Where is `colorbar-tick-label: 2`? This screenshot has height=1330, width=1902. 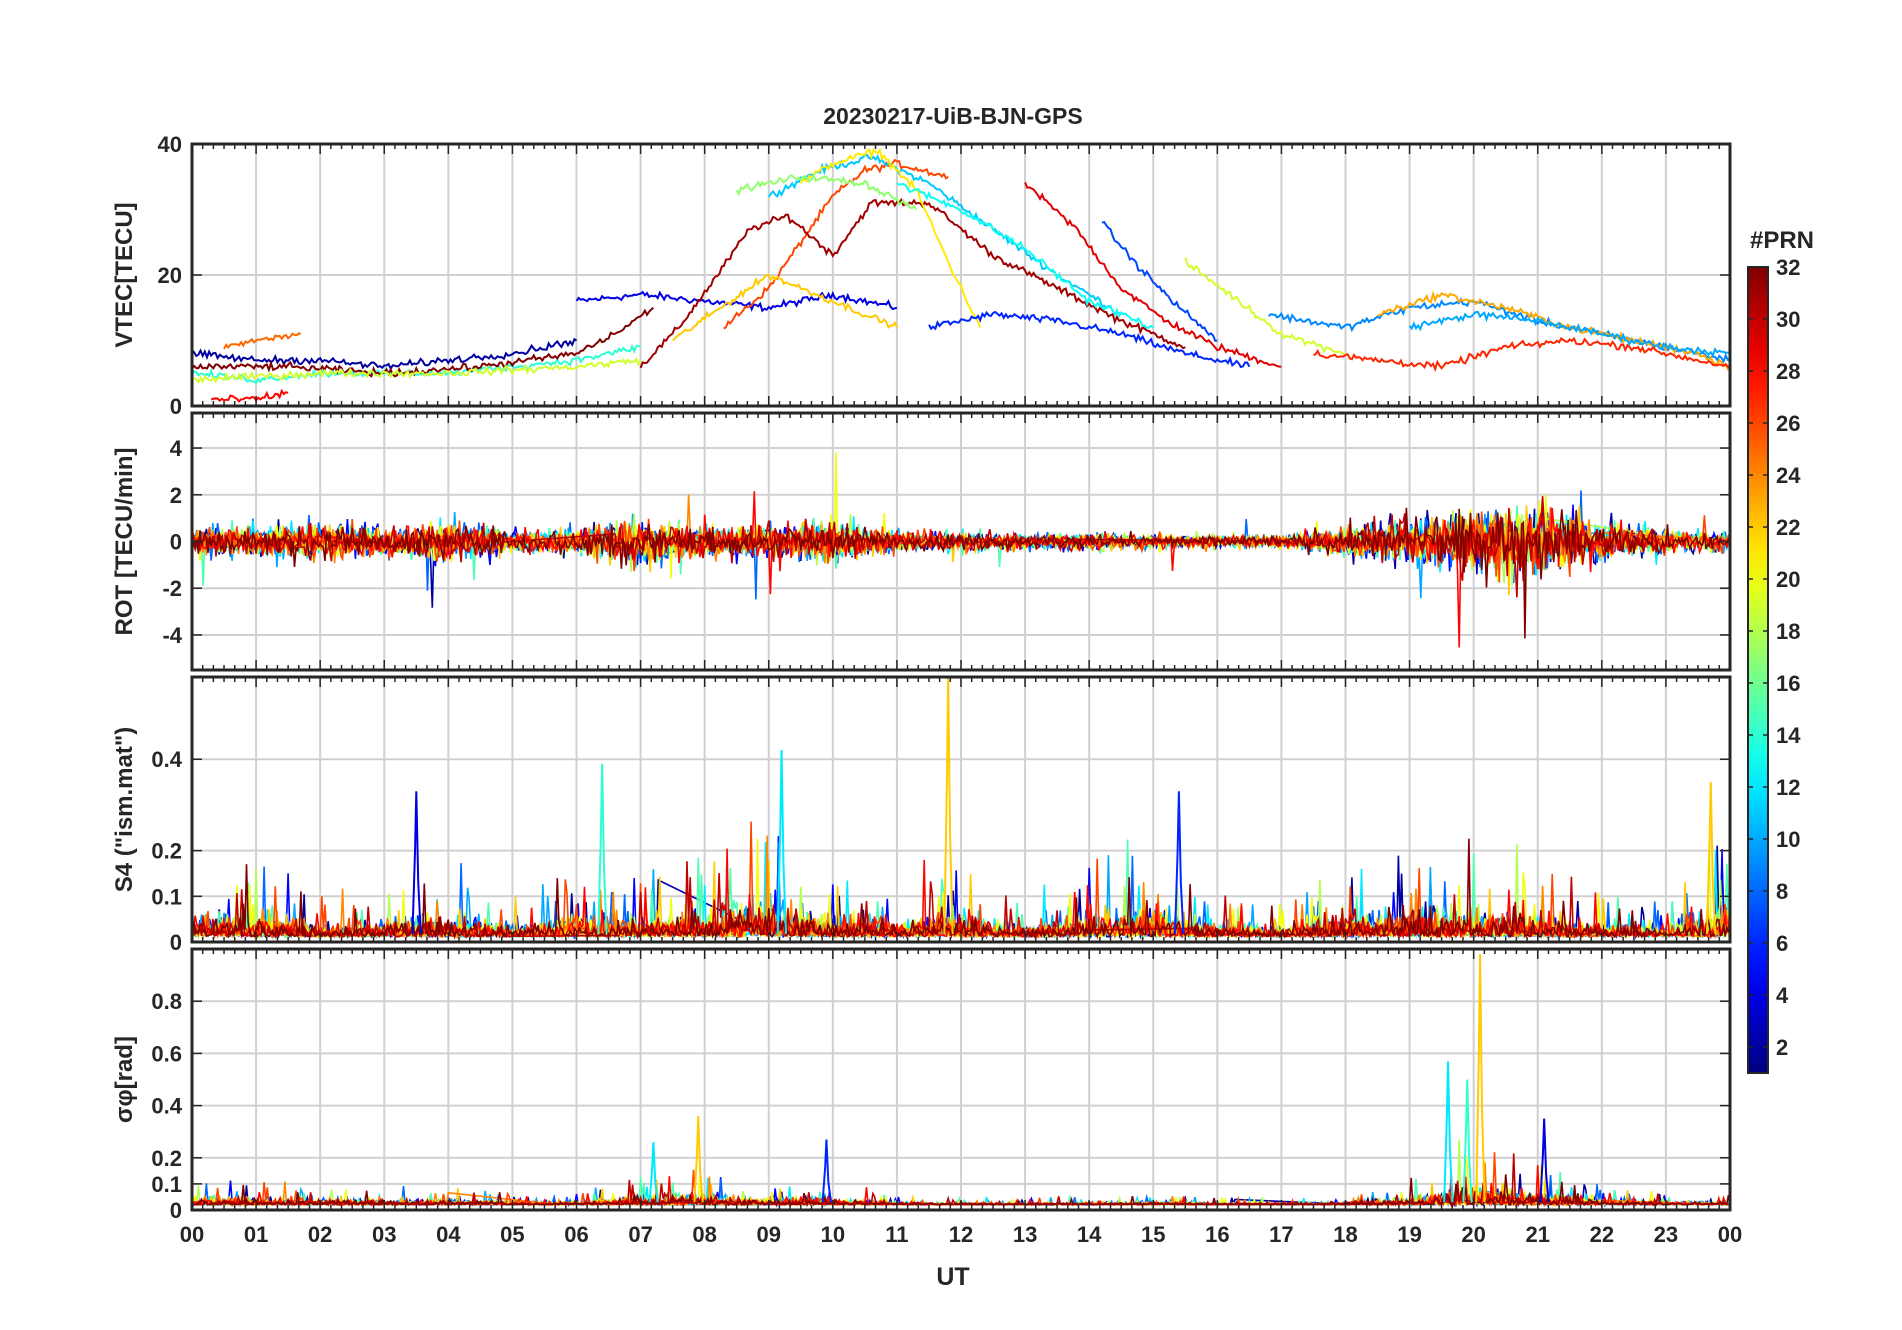 colorbar-tick-label: 2 is located at coordinates (1782, 1047).